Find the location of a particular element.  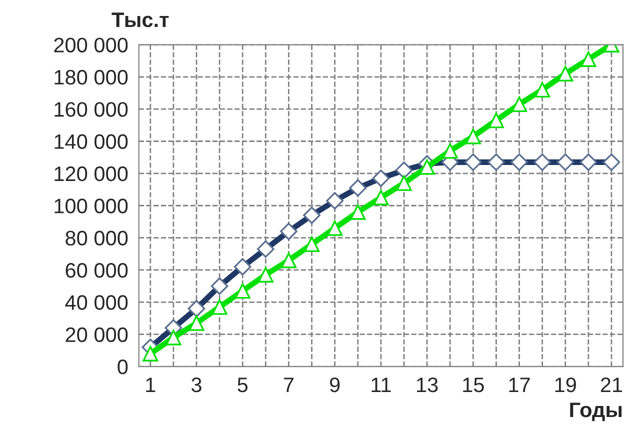

x-tick-label: 11 is located at coordinates (381, 385).